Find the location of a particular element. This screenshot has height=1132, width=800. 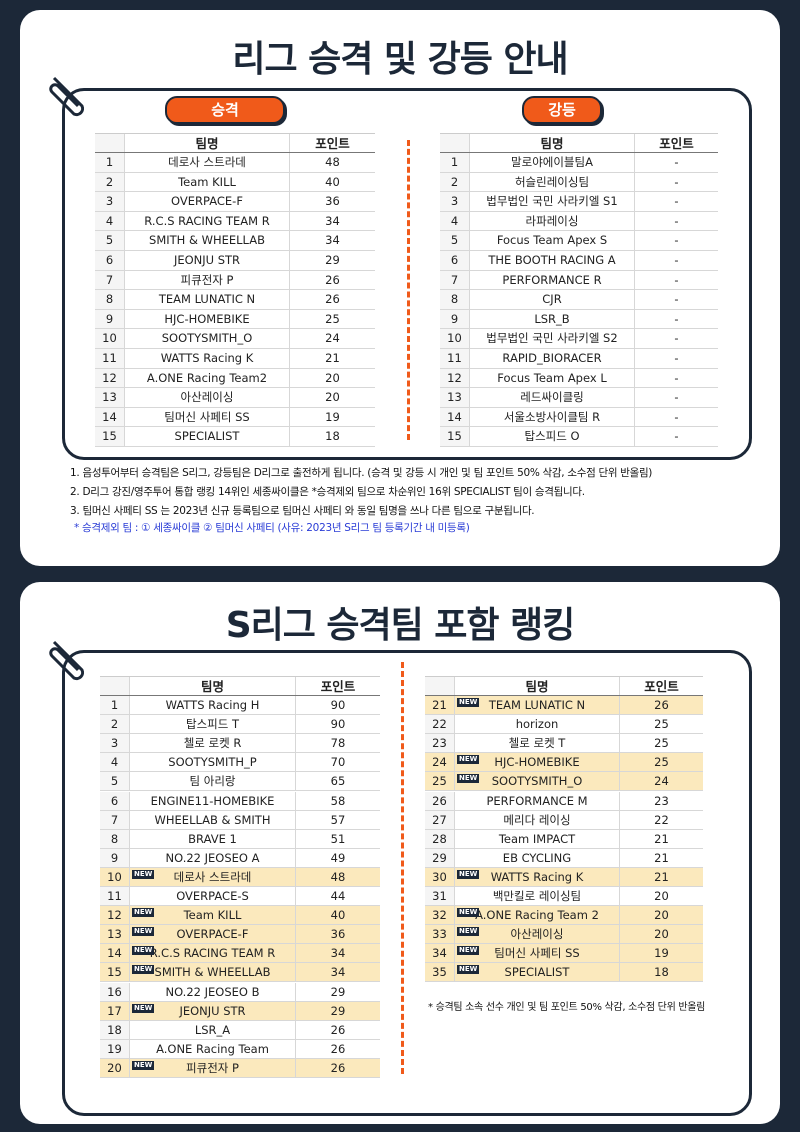

header-cell is located at coordinates (115, 686).